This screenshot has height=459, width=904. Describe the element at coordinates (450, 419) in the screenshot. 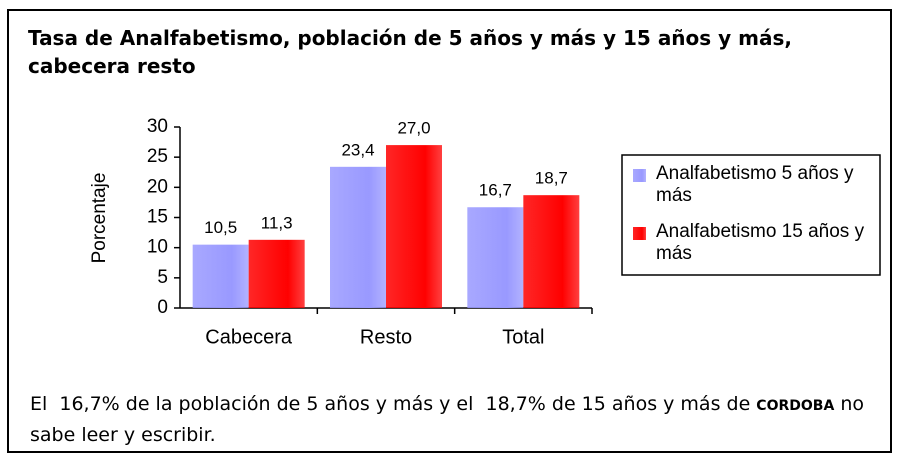

I see `caption-text: no sabe leer y escribir.` at that location.